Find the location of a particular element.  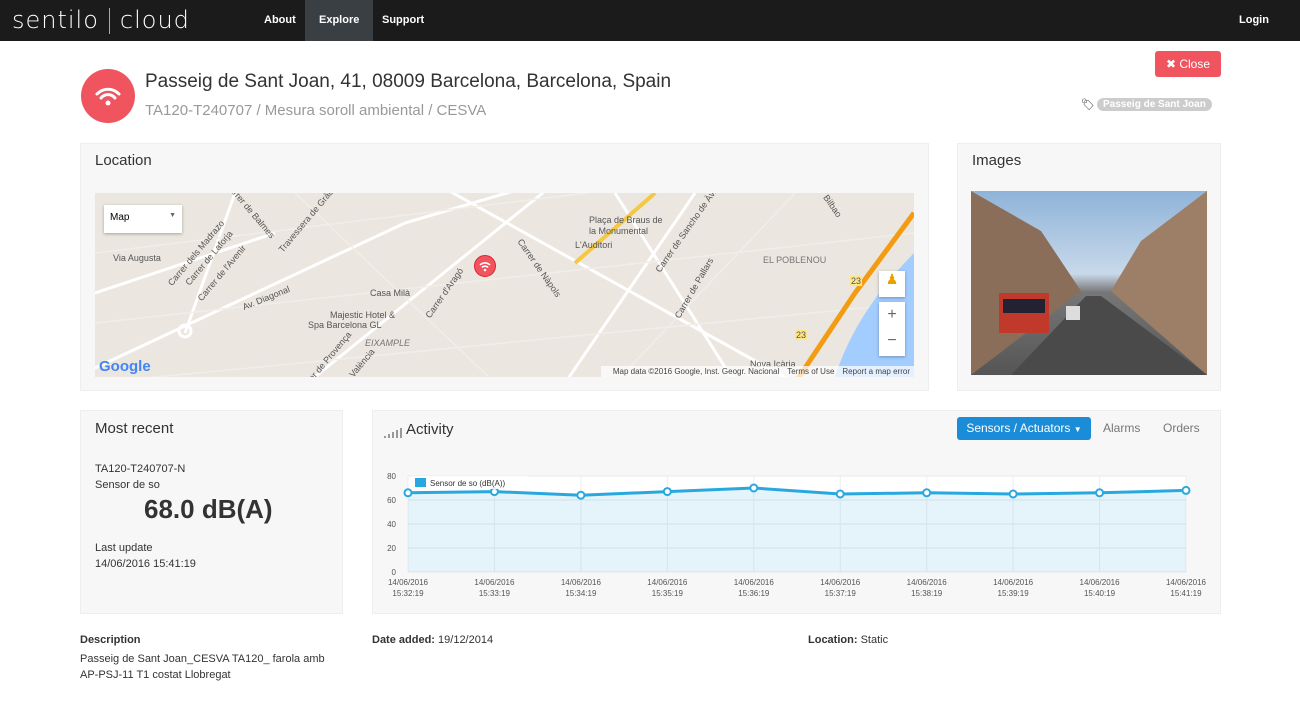

latest-value: 68.0 dB(A) is located at coordinates (208, 509).